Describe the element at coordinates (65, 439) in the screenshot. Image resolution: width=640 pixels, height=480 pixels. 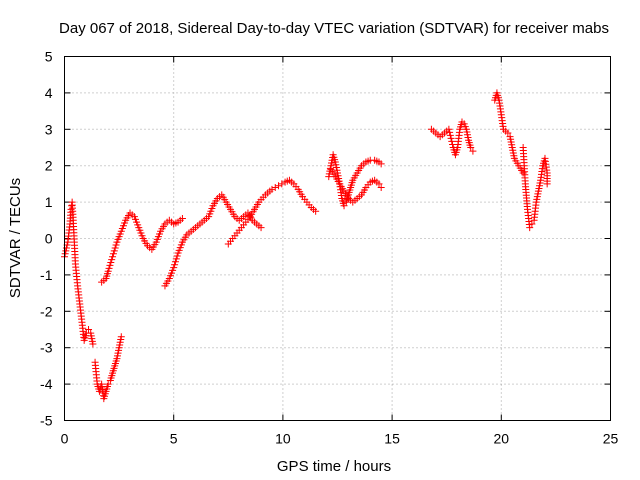
I see `x-tick-label: 0` at that location.